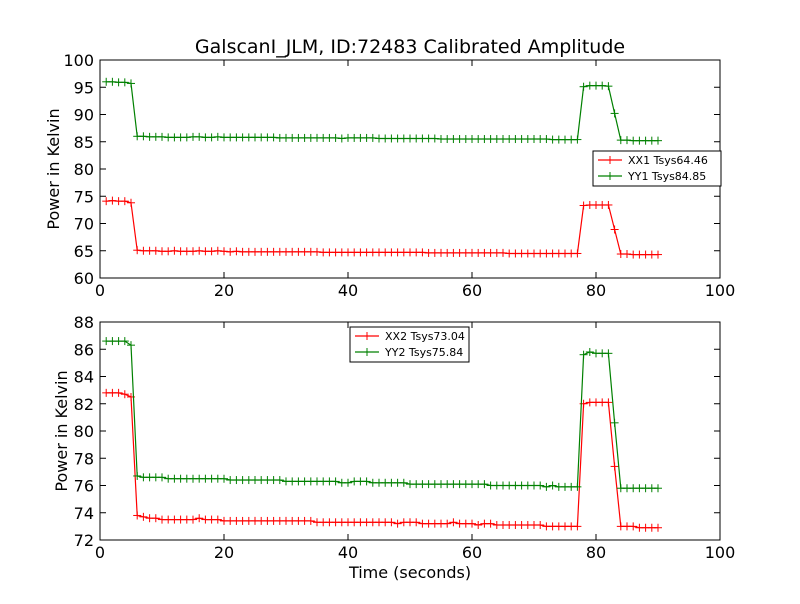  What do you see at coordinates (409, 572) in the screenshot?
I see `x-axis-label: Time (seconds)` at bounding box center [409, 572].